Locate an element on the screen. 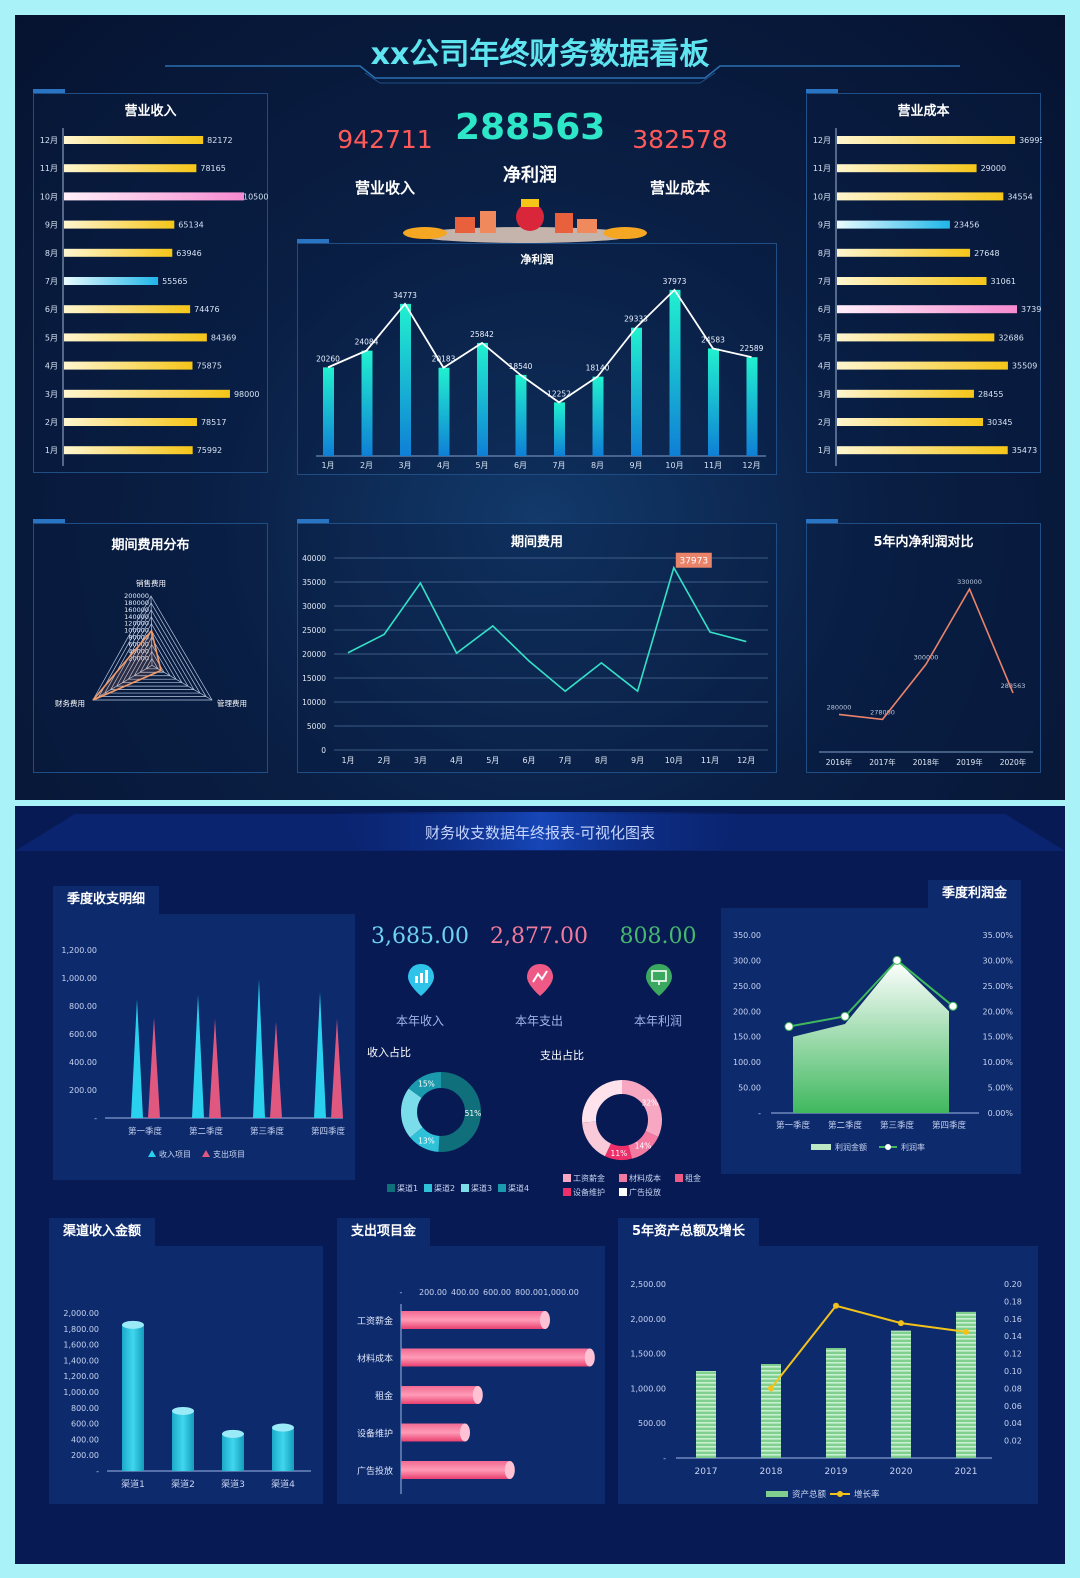  period-expense-annotation: 37973 is located at coordinates (693, 562).